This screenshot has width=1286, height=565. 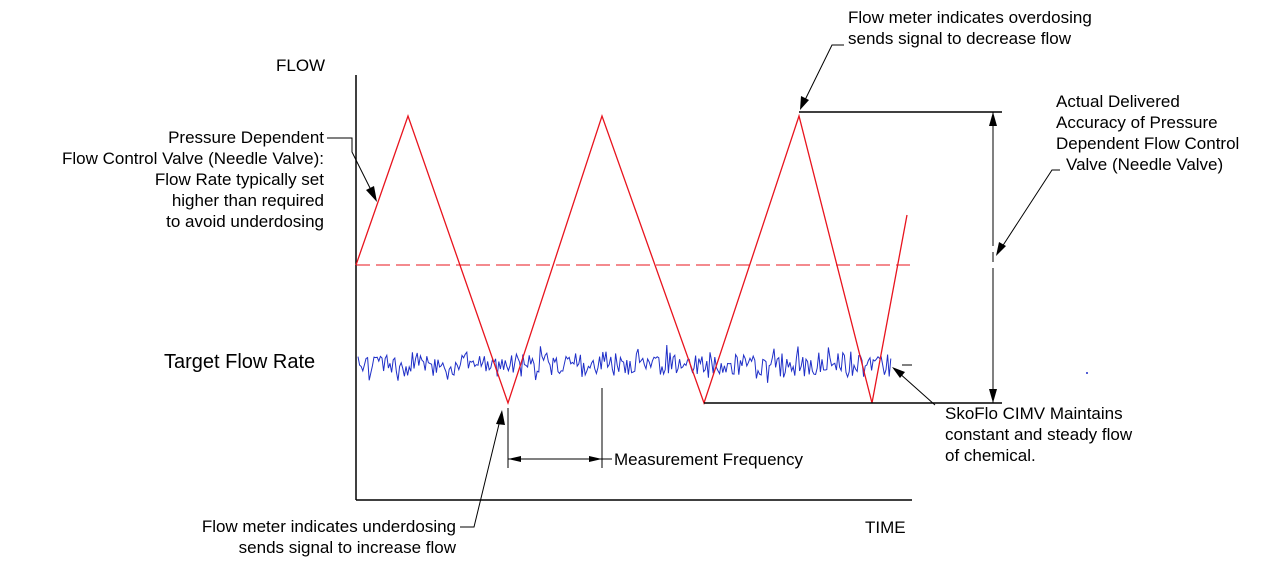 What do you see at coordinates (1034, 413) in the screenshot?
I see `skoflo-line-1: SkoFlo CIMV Maintains` at bounding box center [1034, 413].